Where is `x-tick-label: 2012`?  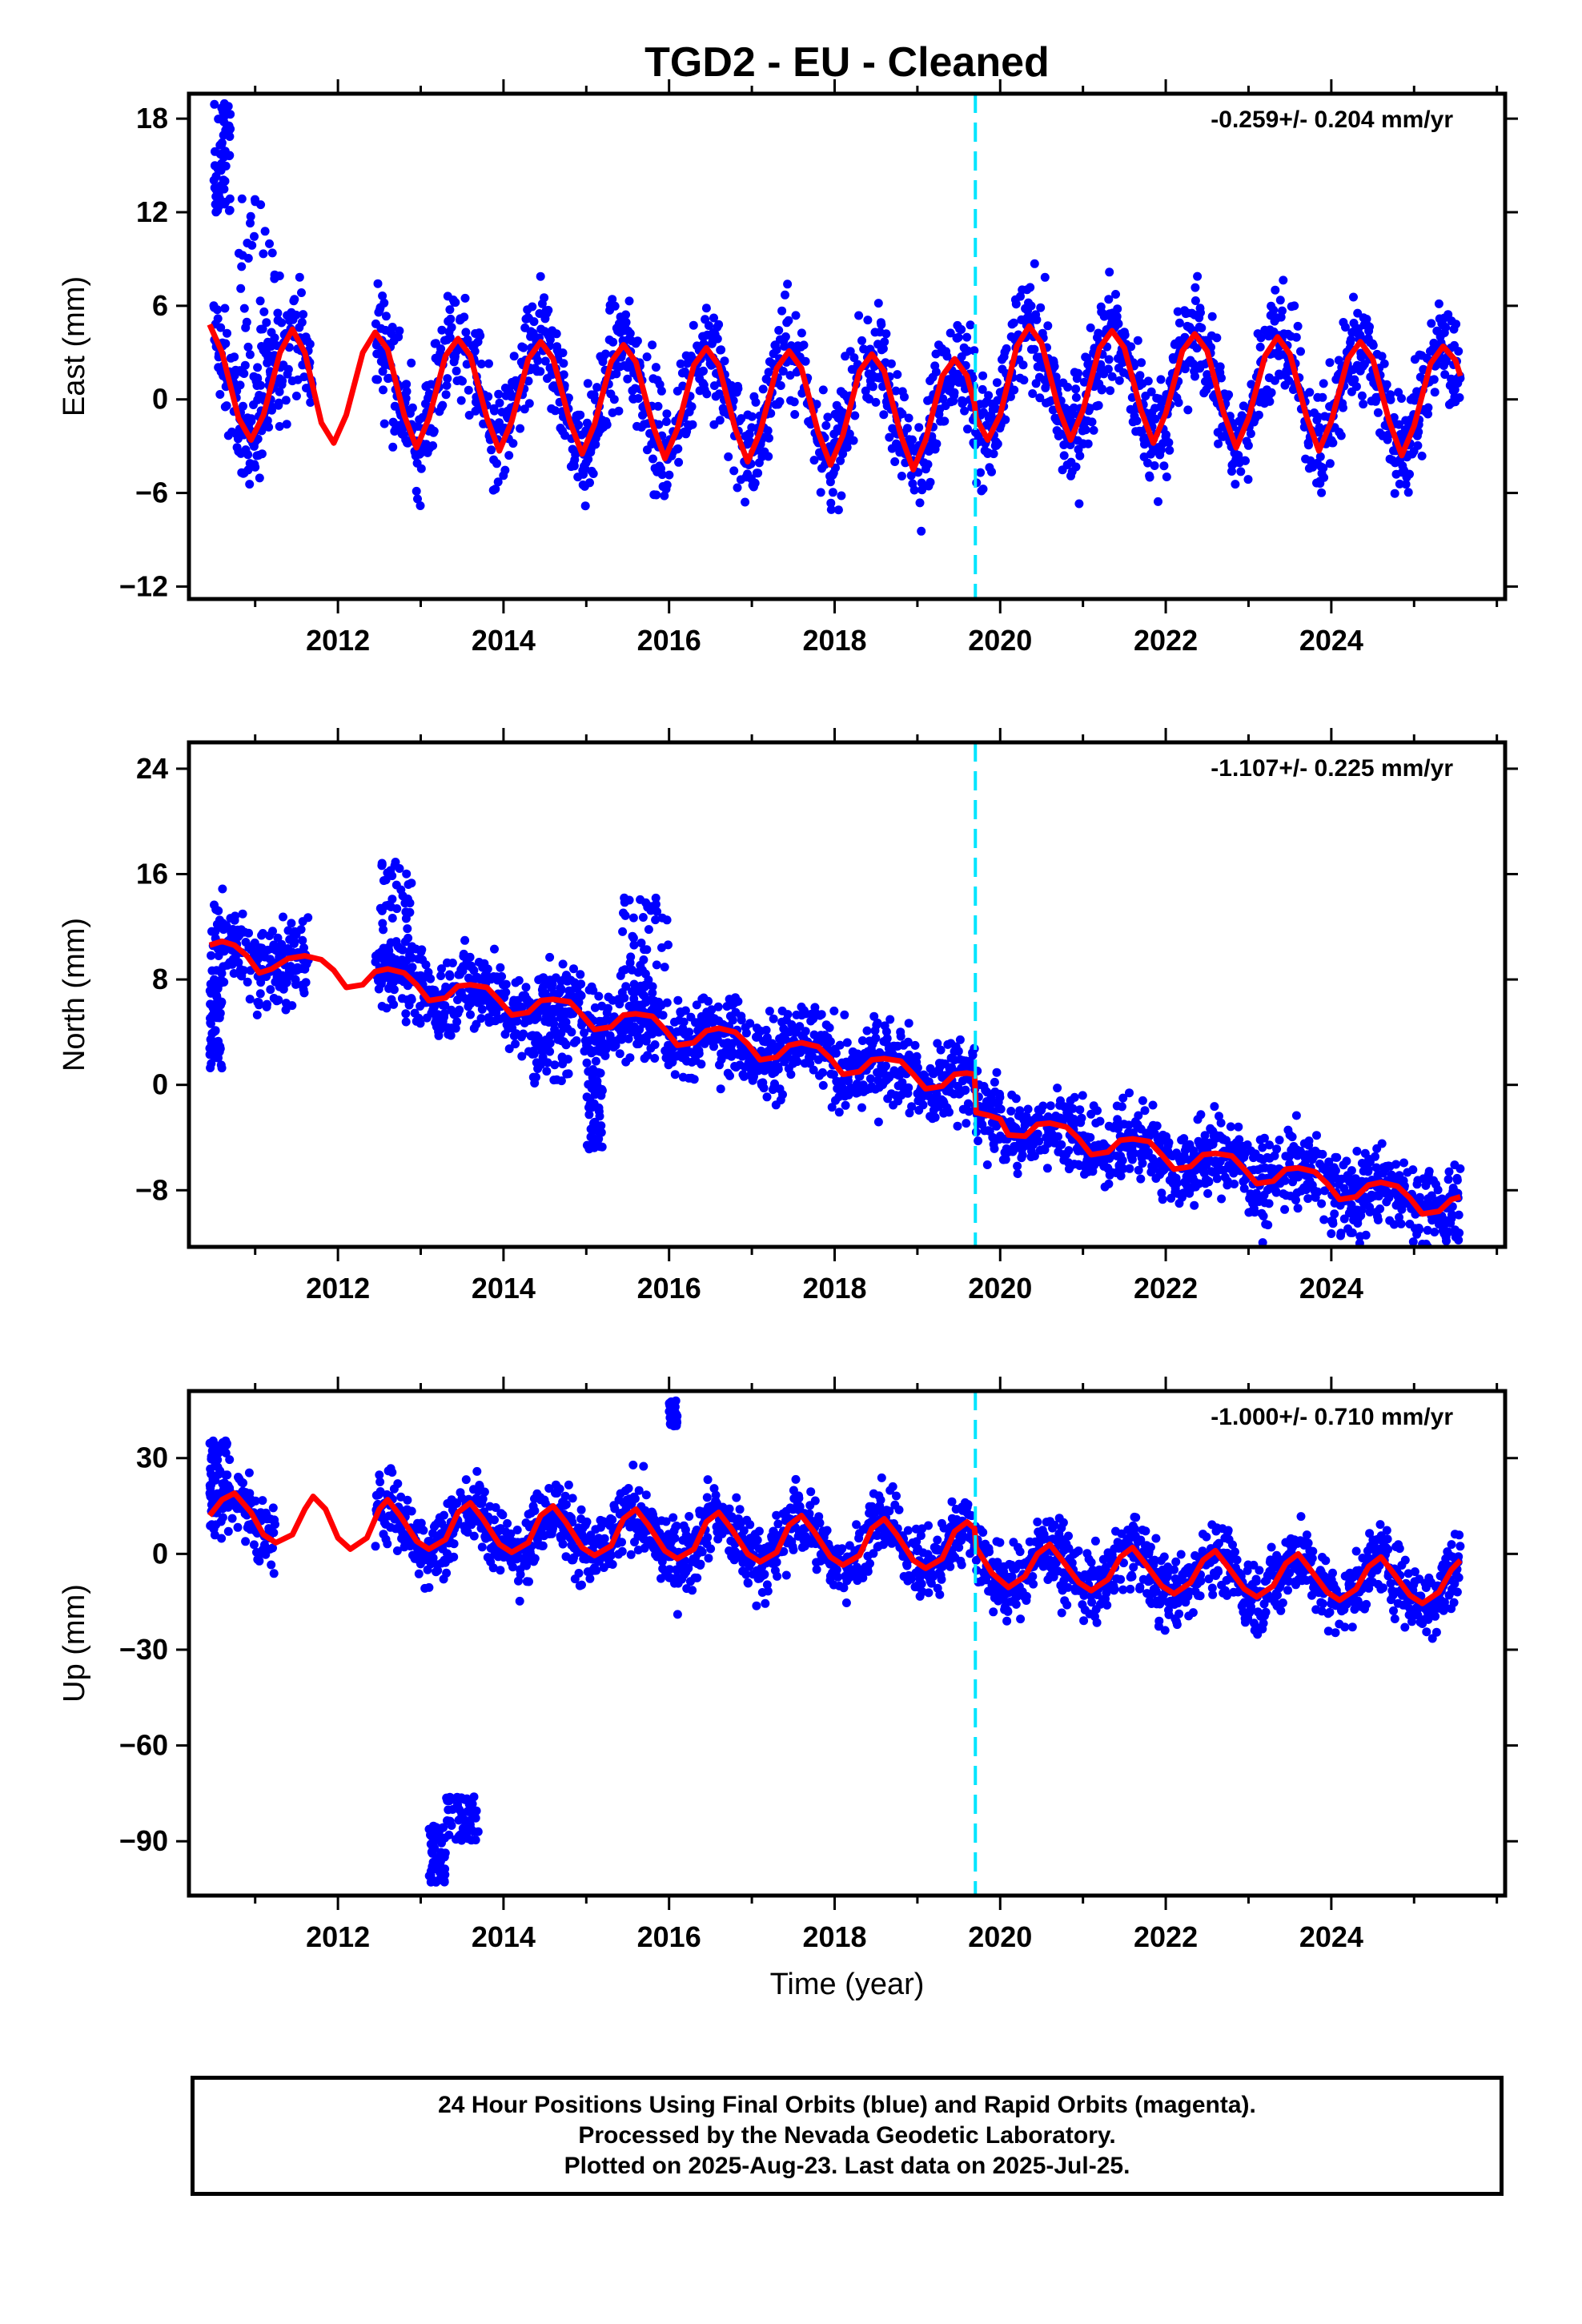
x-tick-label: 2012 is located at coordinates (338, 1288).